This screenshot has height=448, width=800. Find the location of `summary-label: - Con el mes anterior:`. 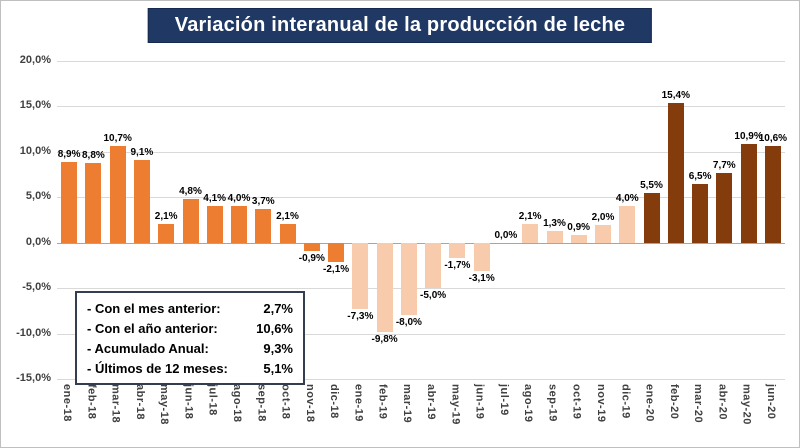

summary-label: - Con el mes anterior: is located at coordinates (154, 308).